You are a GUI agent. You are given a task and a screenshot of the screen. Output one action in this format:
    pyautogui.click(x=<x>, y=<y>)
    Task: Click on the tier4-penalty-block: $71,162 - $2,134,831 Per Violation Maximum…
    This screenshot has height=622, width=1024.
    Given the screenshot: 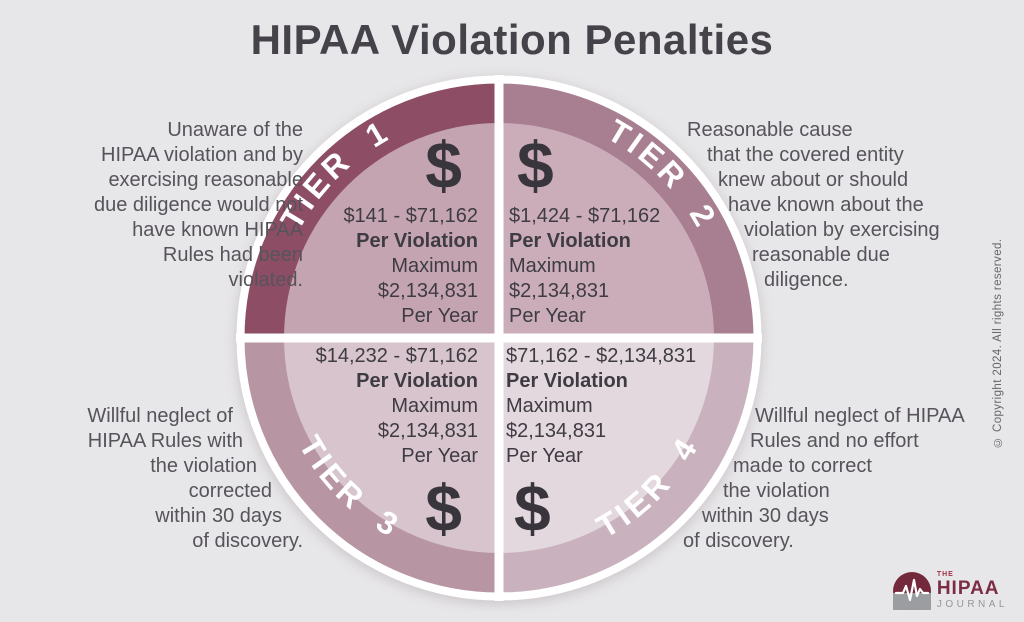 What is the action you would take?
    pyautogui.click(x=601, y=445)
    